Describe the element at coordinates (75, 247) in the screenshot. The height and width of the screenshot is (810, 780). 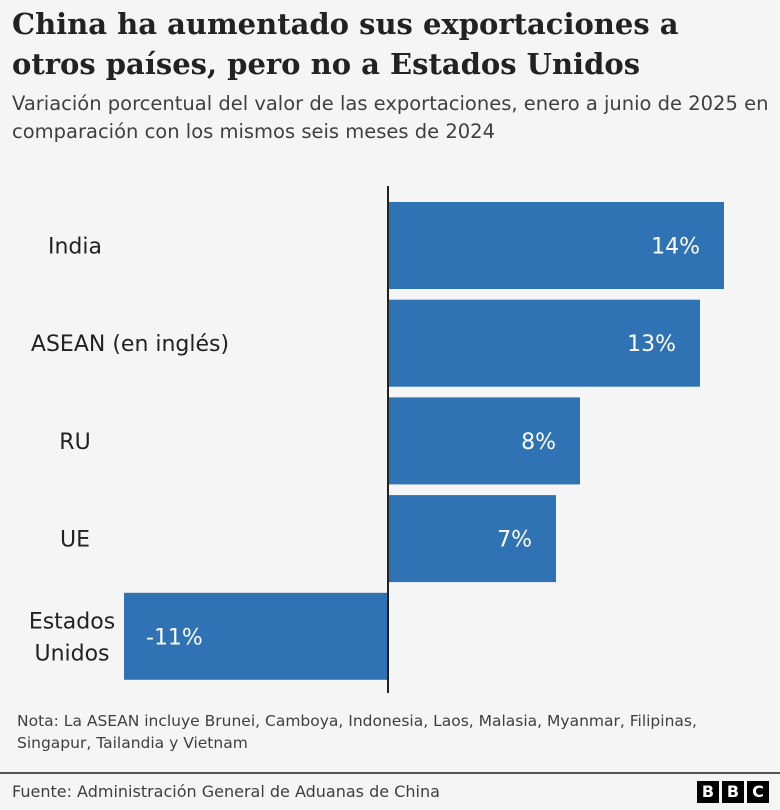
I see `category-label: India` at that location.